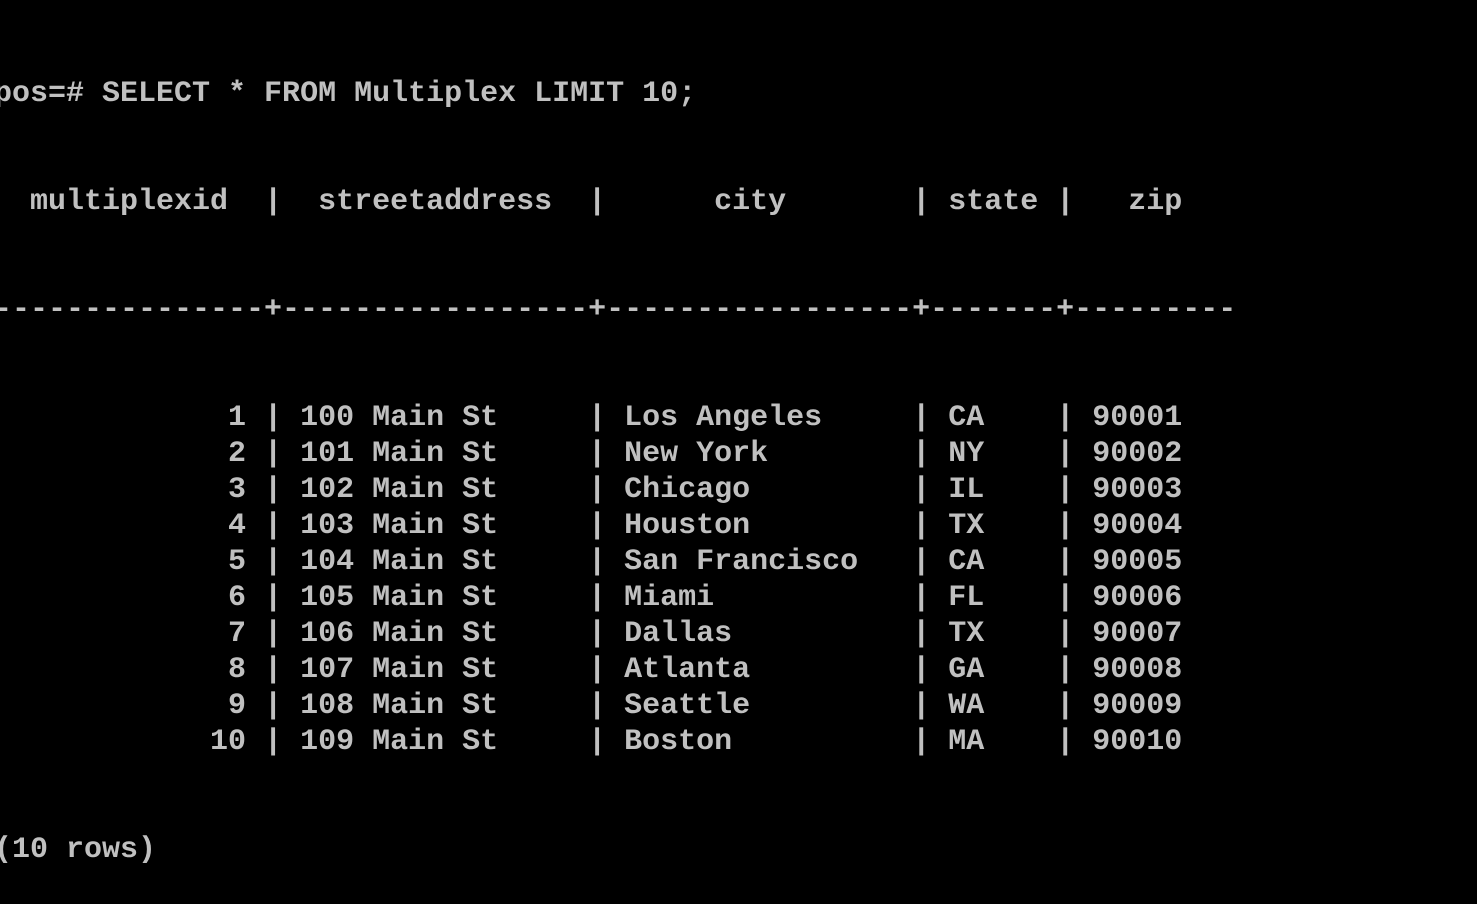 This screenshot has width=1477, height=904. I want to click on table-row: 10 | 109 Main St | Boston | MA | 90010, so click(738, 742).